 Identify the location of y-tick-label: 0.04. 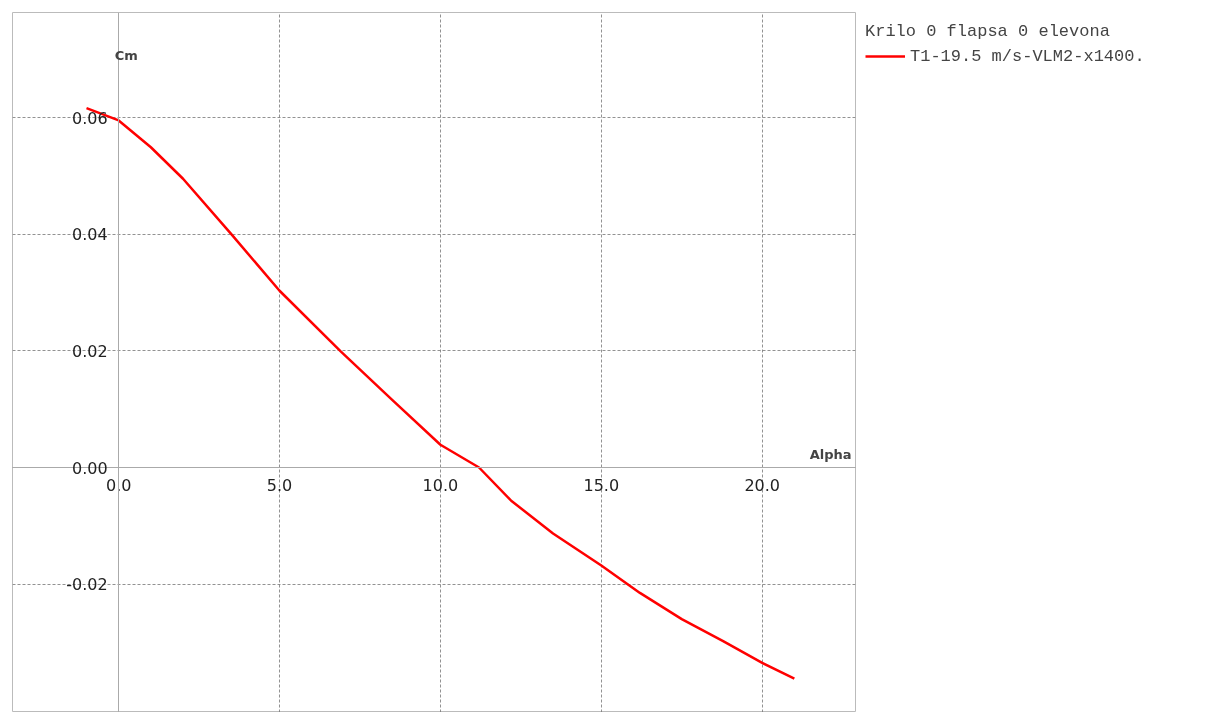
(90, 235).